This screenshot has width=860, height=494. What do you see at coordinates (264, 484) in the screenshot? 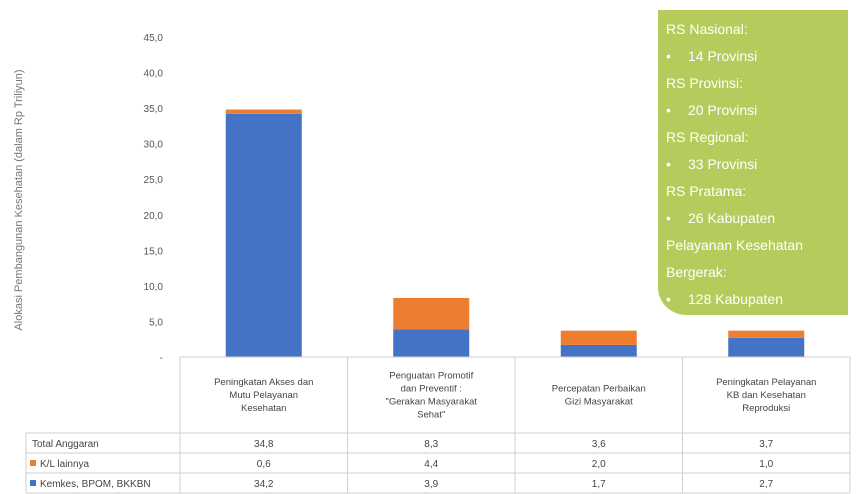
I see `data-label: 34,2` at bounding box center [264, 484].